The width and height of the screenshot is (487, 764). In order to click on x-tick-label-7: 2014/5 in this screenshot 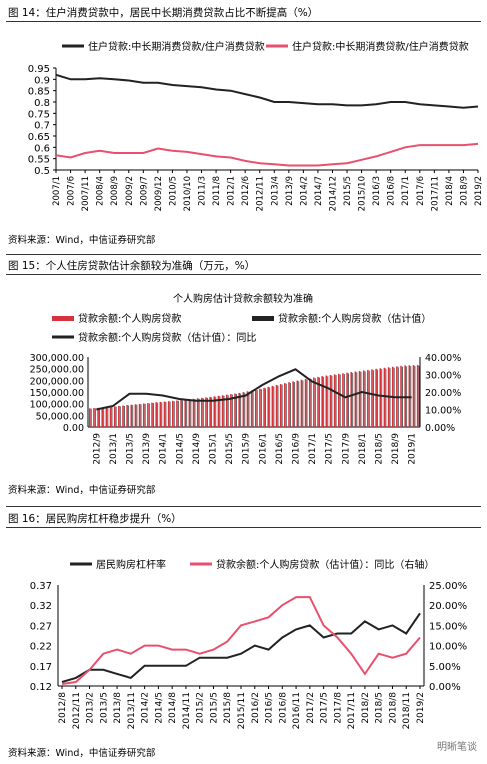, I will do `click(159, 708)`.